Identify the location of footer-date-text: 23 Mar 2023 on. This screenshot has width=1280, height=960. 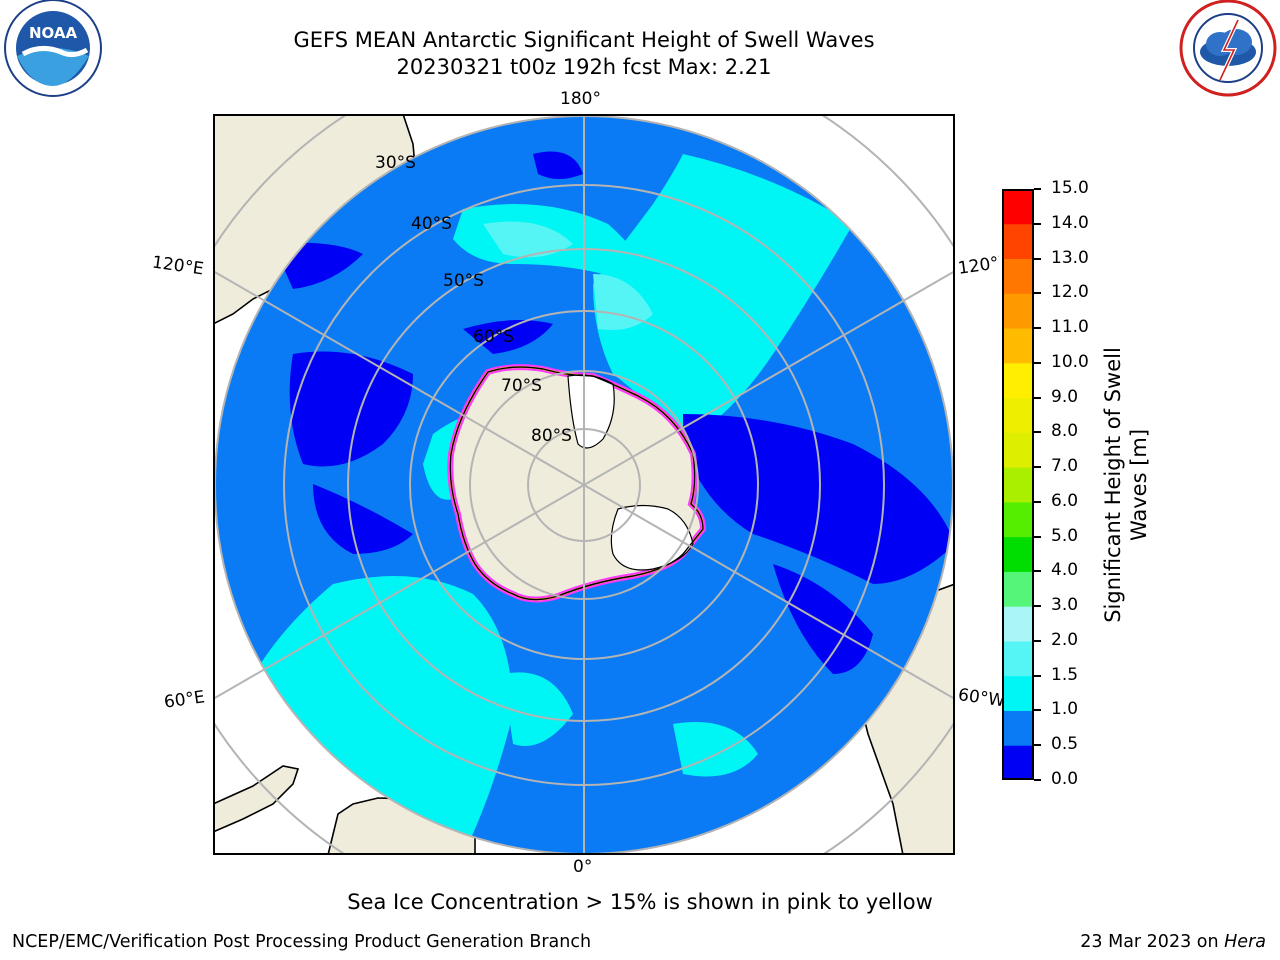
(1152, 942).